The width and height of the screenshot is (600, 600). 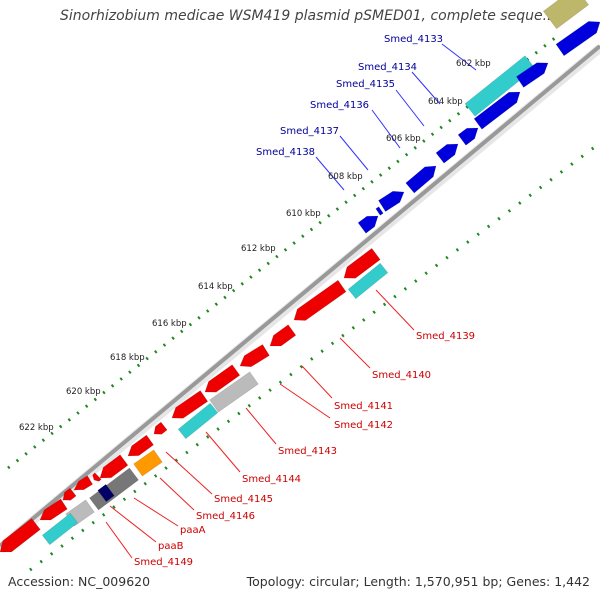 What do you see at coordinates (83, 392) in the screenshot?
I see `tick-label: 620 kbp` at bounding box center [83, 392].